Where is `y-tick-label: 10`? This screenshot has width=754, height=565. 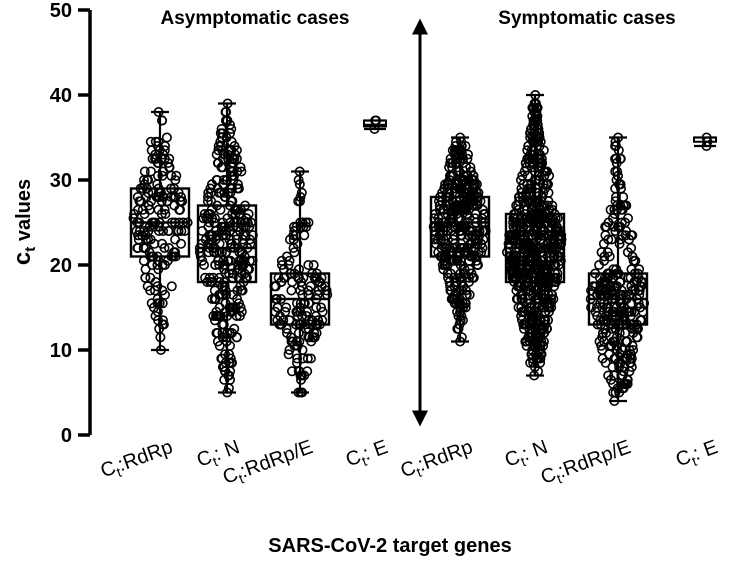 y-tick-label: 10 is located at coordinates (61, 351).